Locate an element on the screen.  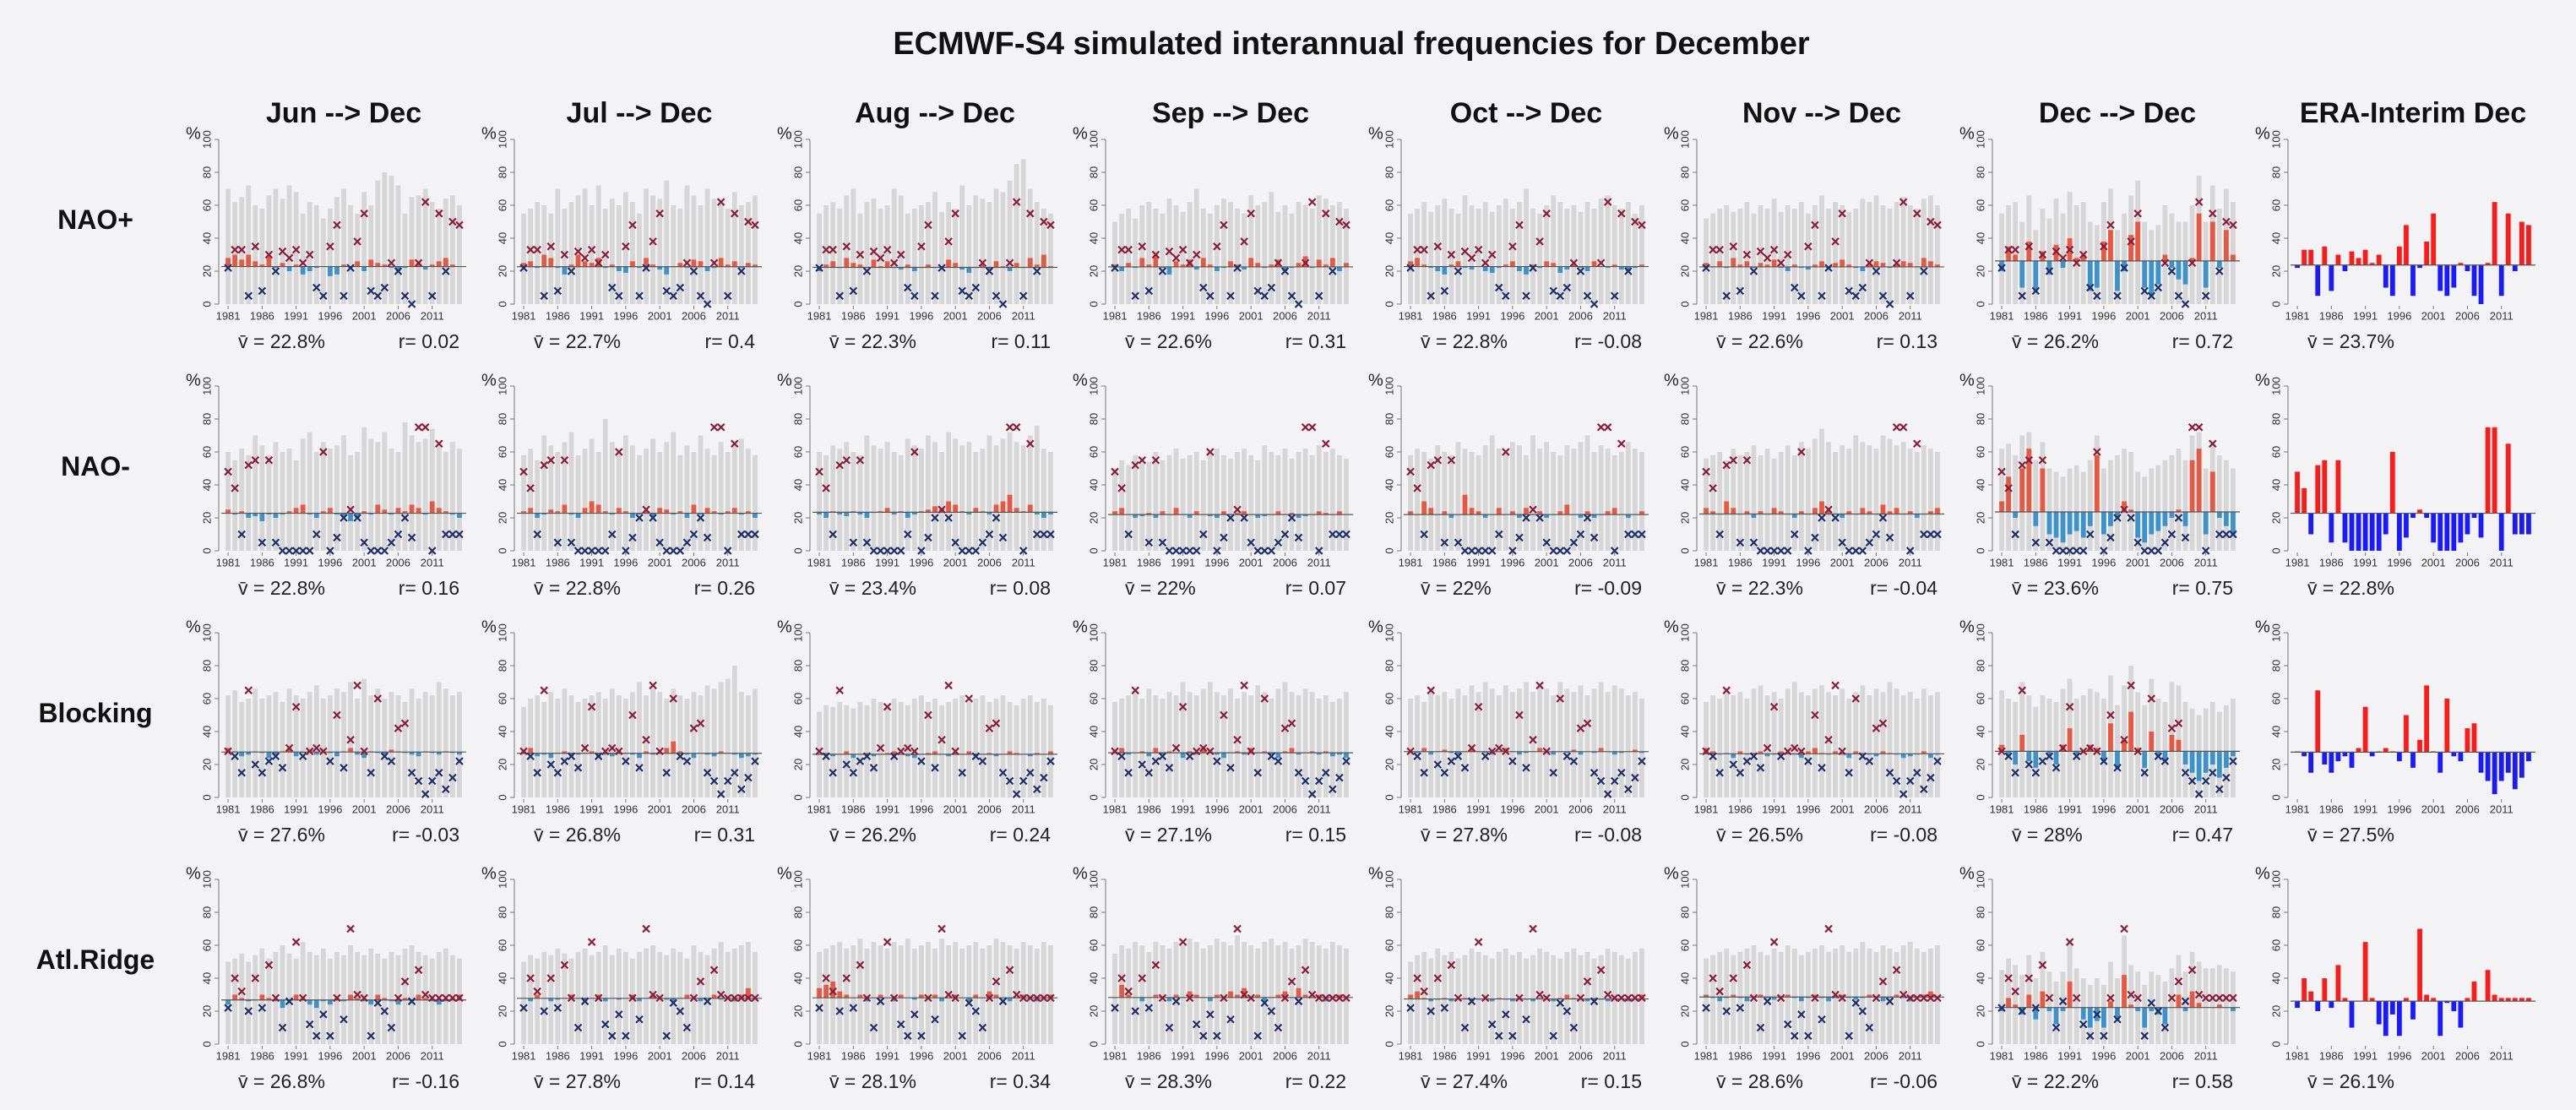
x-tick-label: 1991 is located at coordinates (2069, 809).